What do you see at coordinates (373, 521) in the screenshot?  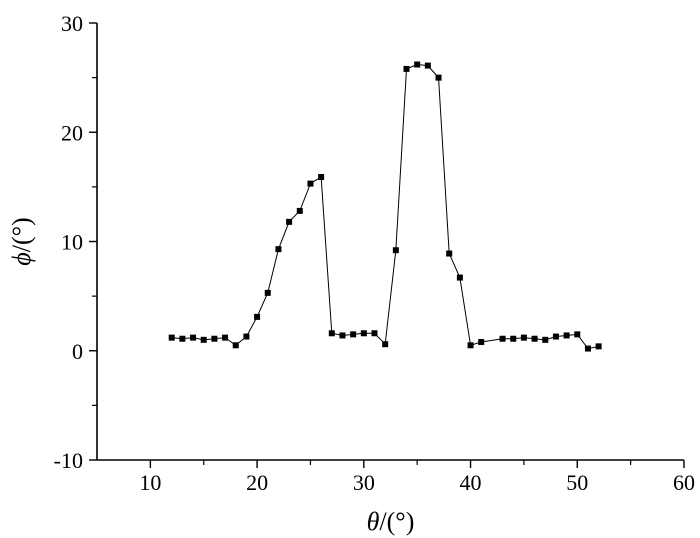 I see `x-axis-symbol: θ` at bounding box center [373, 521].